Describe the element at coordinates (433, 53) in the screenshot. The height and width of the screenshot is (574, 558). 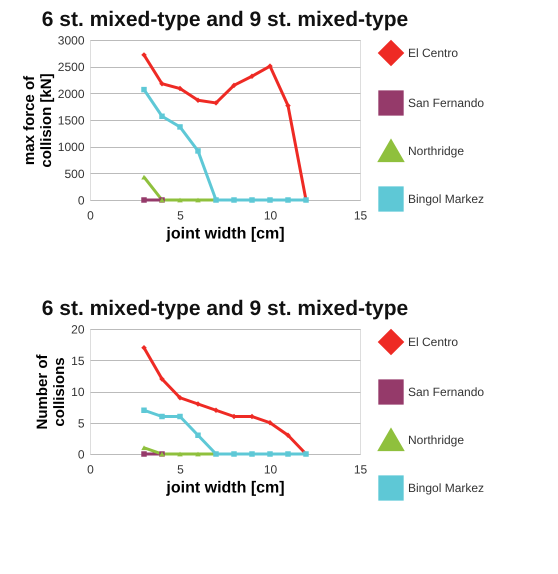
I see `legend-label: El Centro` at that location.